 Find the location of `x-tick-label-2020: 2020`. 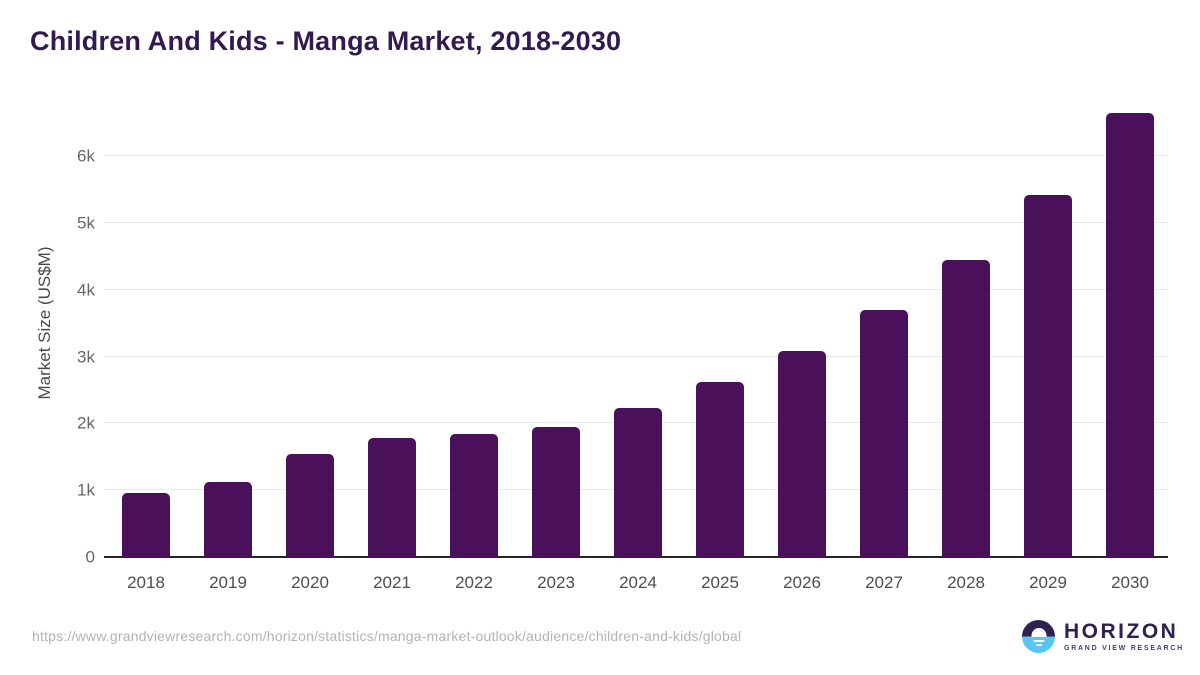

x-tick-label-2020: 2020 is located at coordinates (310, 582).